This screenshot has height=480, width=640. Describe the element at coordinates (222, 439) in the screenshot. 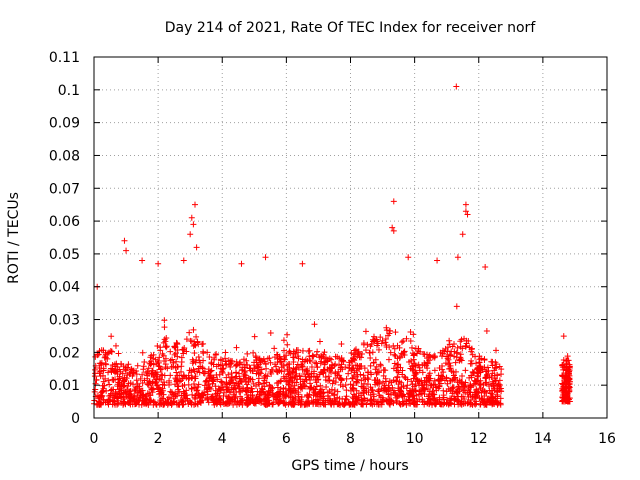

I see `x-tick-label: 4` at that location.